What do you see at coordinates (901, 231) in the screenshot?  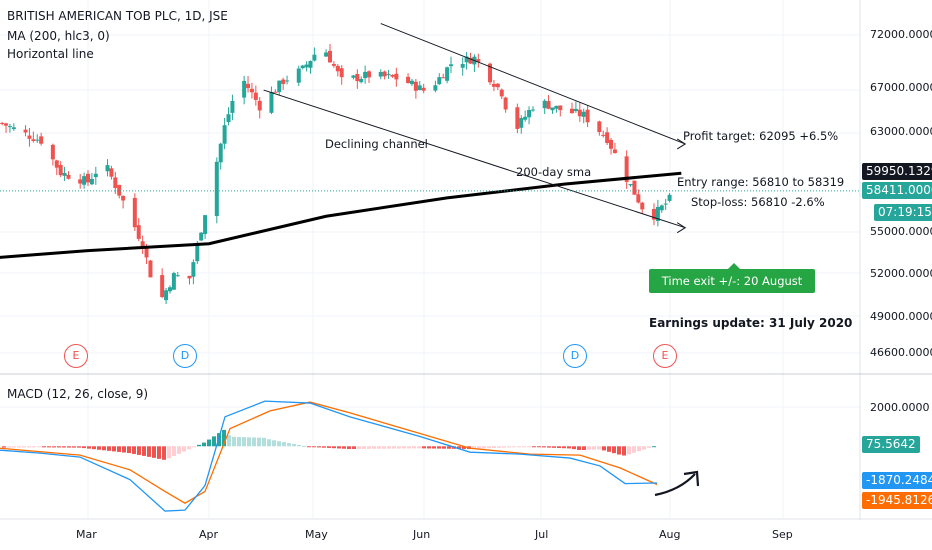 I see `y-tick-label: 55000.0000` at bounding box center [901, 231].